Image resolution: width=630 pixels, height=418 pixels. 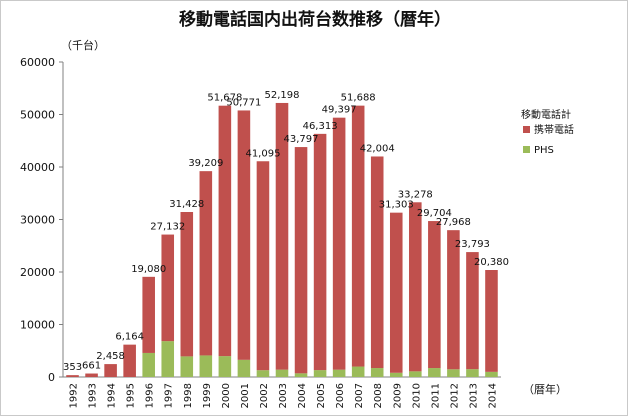 What do you see at coordinates (377, 148) in the screenshot?
I see `total-label: 42,004` at bounding box center [377, 148].